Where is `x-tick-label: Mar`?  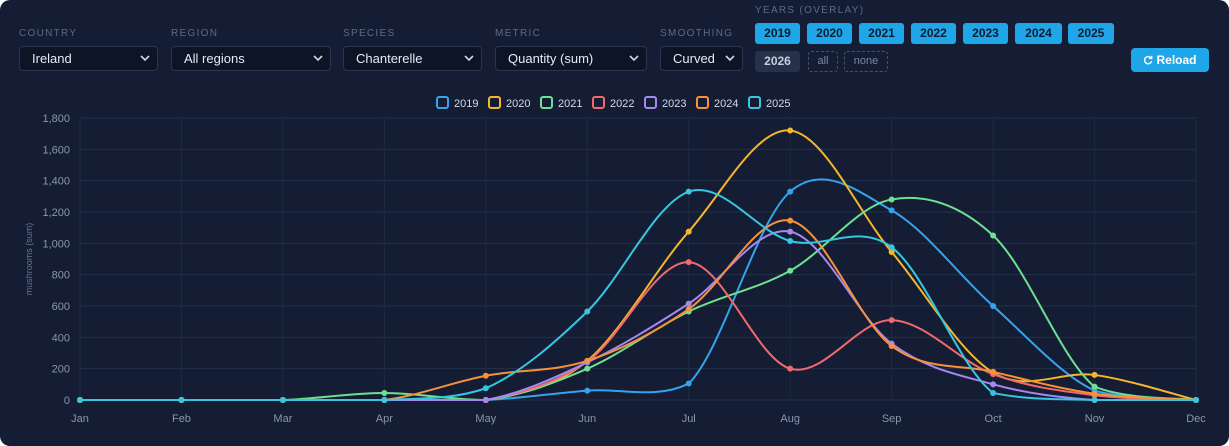
x-tick-label: Mar is located at coordinates (282, 419).